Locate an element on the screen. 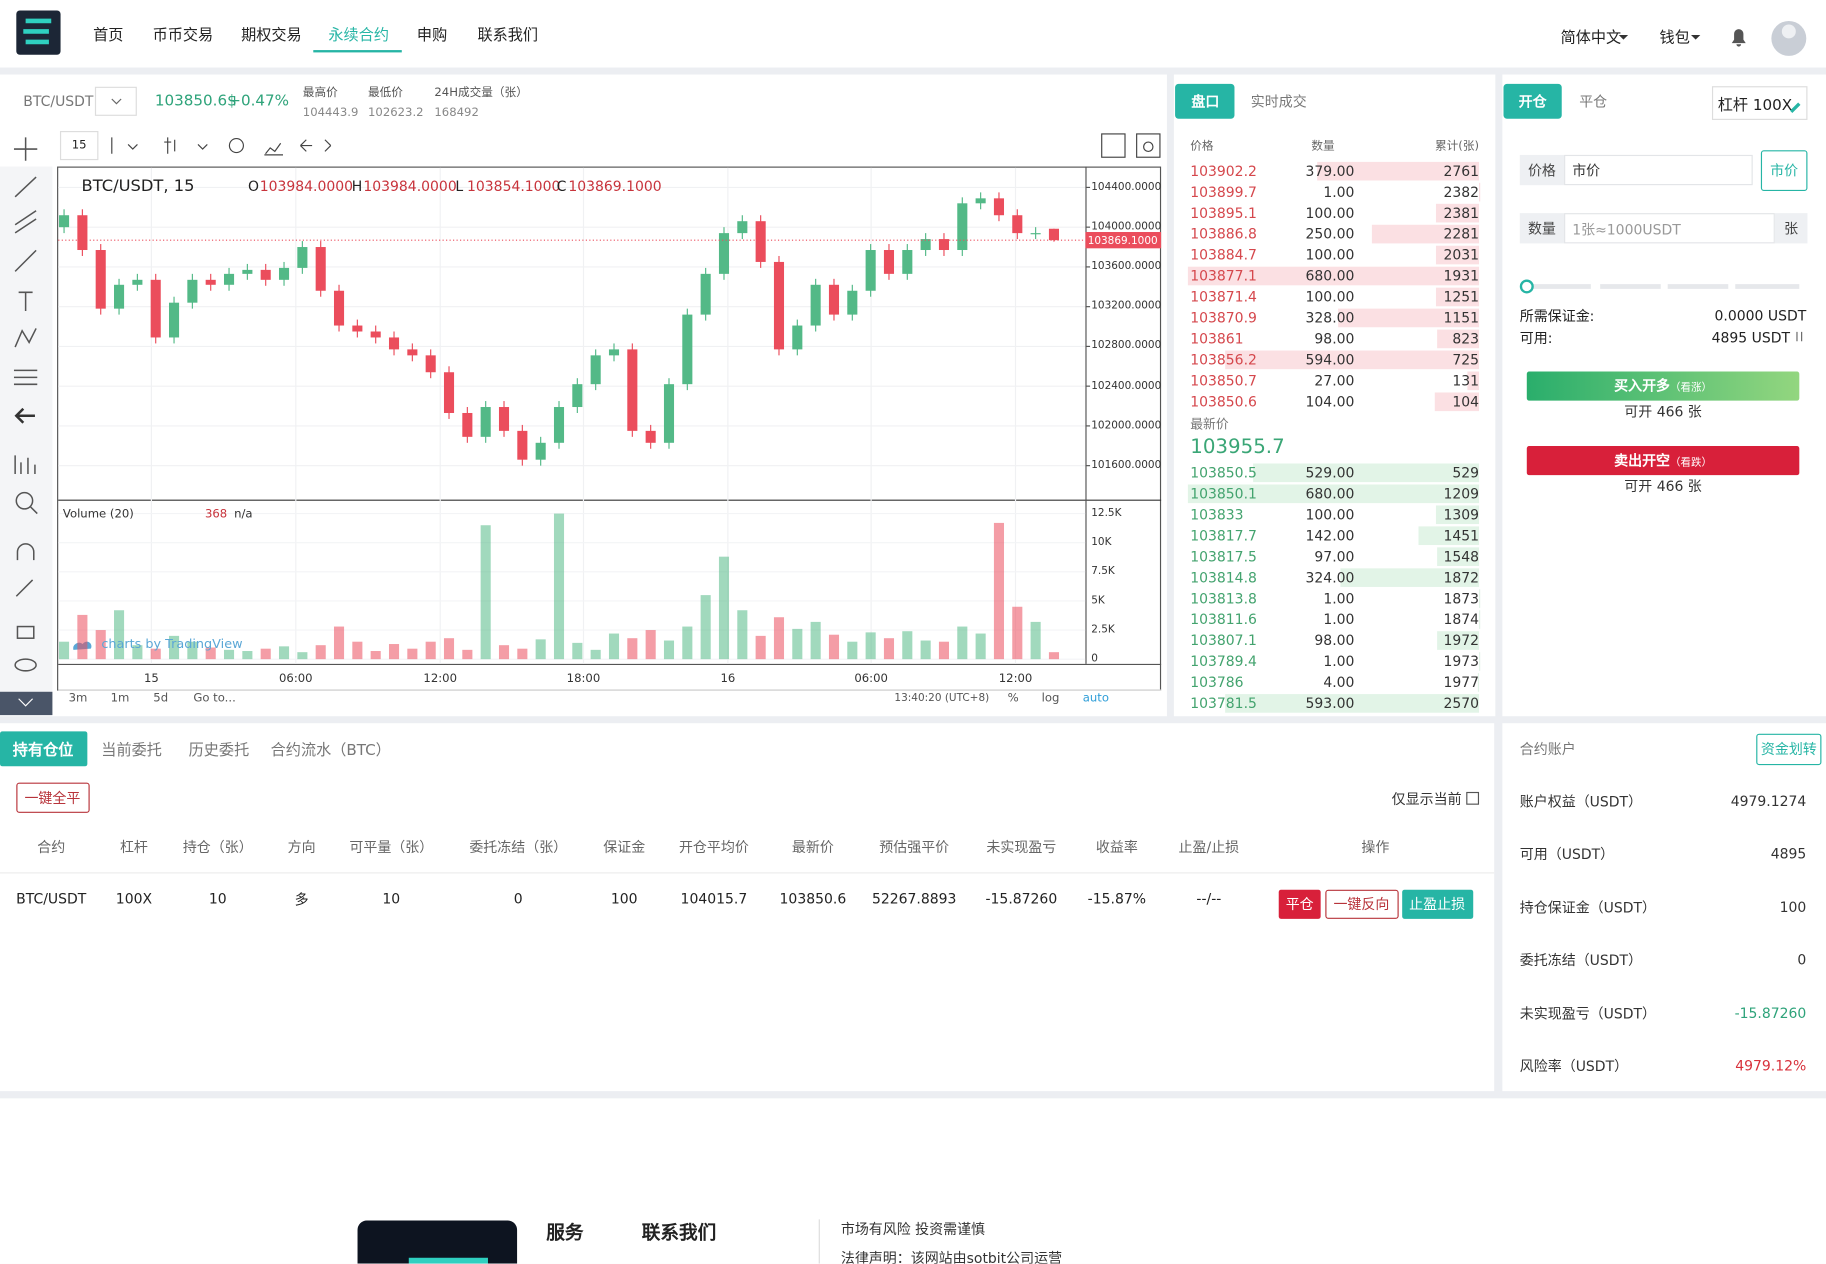 The image size is (1826, 1264). action-label: 止盈止损 is located at coordinates (1437, 904).